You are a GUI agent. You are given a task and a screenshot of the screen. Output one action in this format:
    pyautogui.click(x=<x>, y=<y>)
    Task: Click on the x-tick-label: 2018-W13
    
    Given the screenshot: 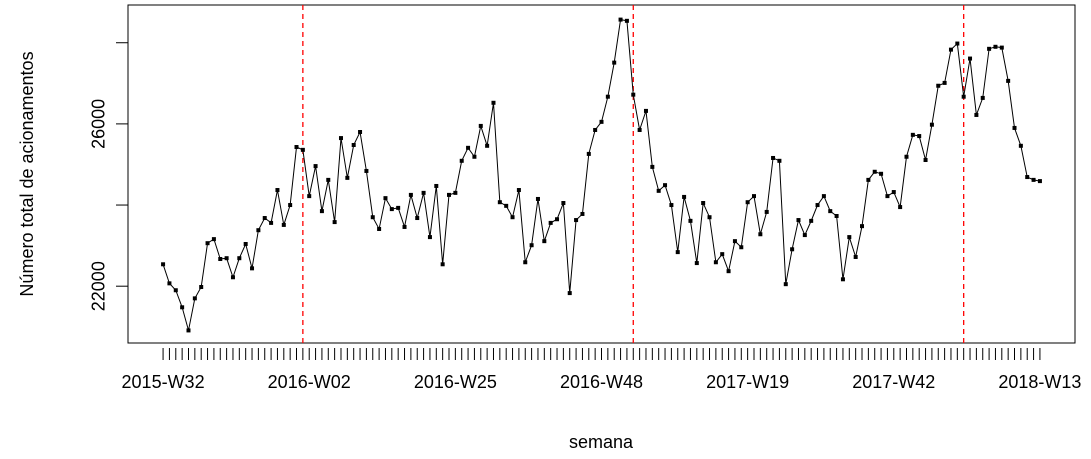 What is the action you would take?
    pyautogui.click(x=1039, y=382)
    